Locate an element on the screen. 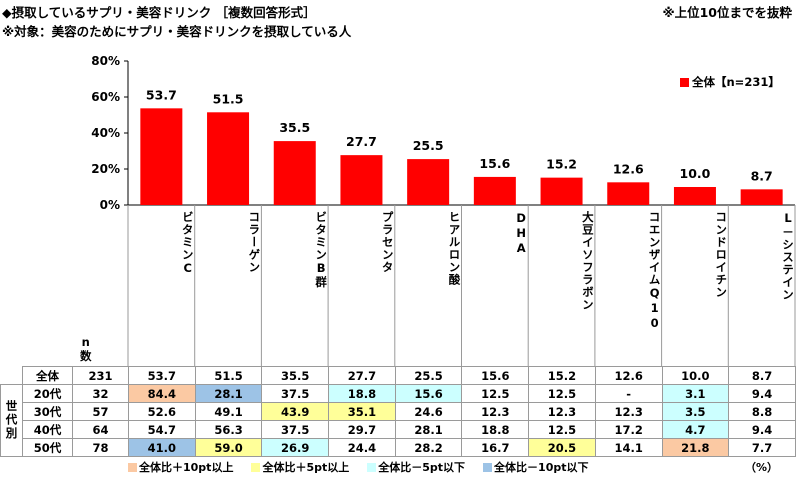 The width and height of the screenshot is (800, 477). color-key-item: 全体比－10pt以下 is located at coordinates (536, 467).